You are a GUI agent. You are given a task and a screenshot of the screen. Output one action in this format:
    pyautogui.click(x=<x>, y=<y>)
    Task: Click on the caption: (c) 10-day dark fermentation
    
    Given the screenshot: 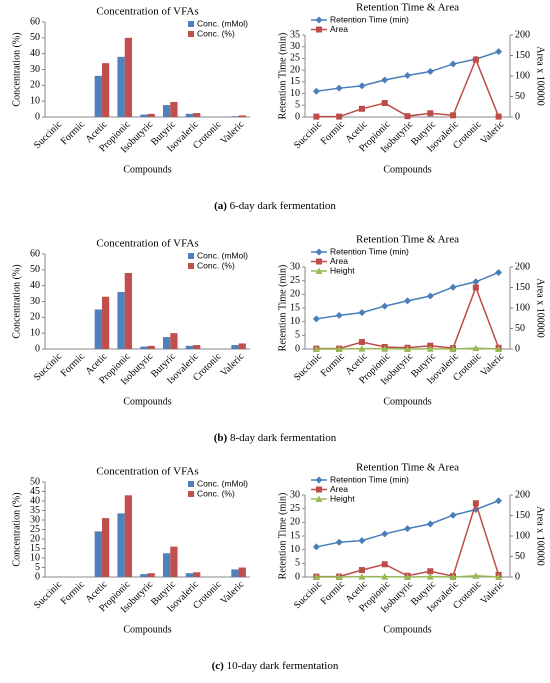 What is the action you would take?
    pyautogui.click(x=275, y=666)
    